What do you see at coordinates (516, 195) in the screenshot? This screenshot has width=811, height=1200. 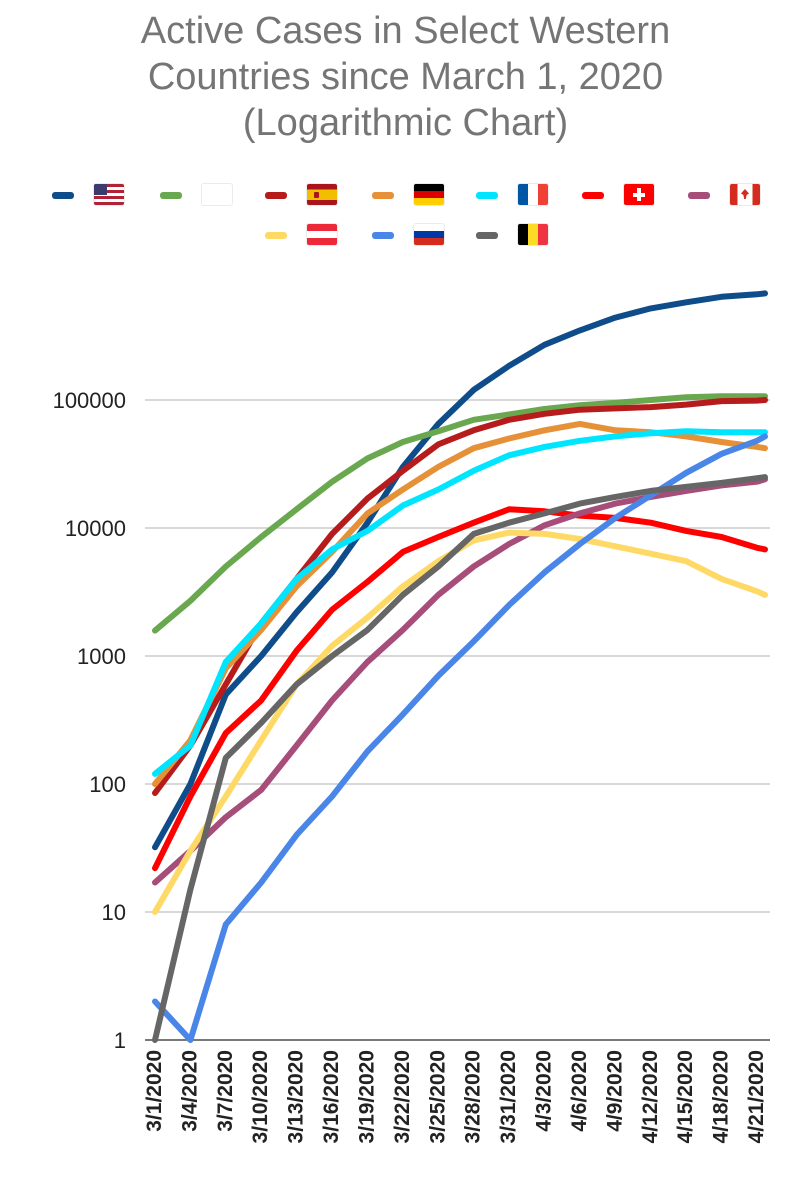 I see `legend-item-fr` at bounding box center [516, 195].